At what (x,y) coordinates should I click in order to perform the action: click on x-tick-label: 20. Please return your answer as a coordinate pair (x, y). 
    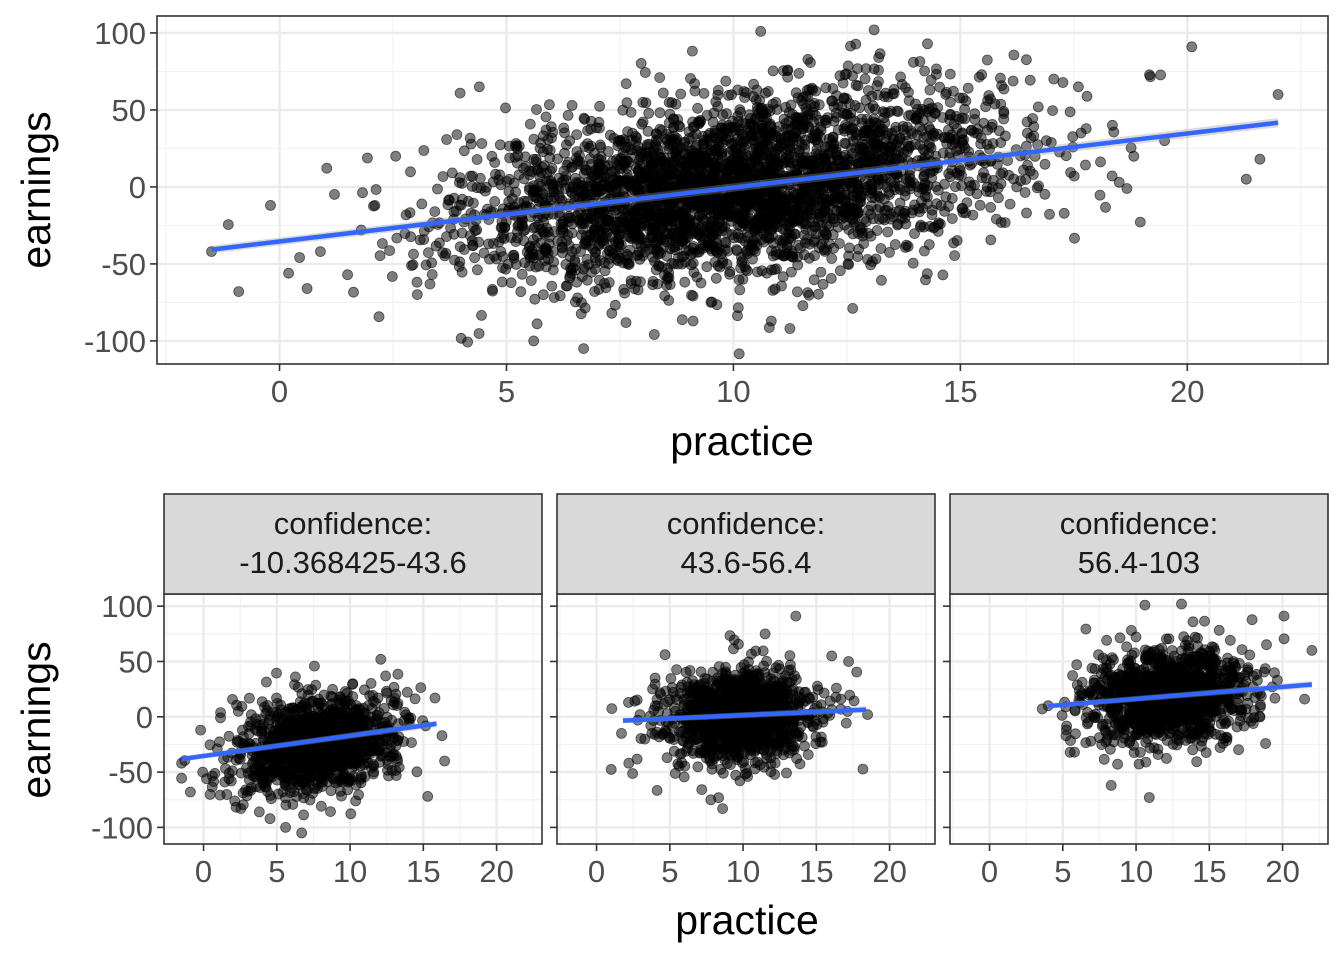
    Looking at the image, I should click on (496, 871).